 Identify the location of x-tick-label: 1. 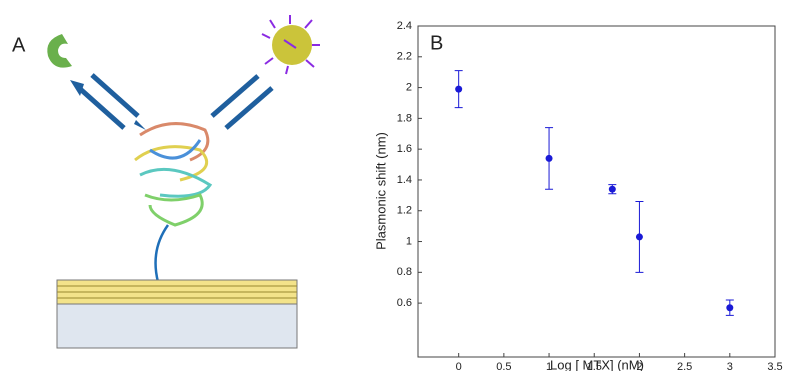
(549, 366).